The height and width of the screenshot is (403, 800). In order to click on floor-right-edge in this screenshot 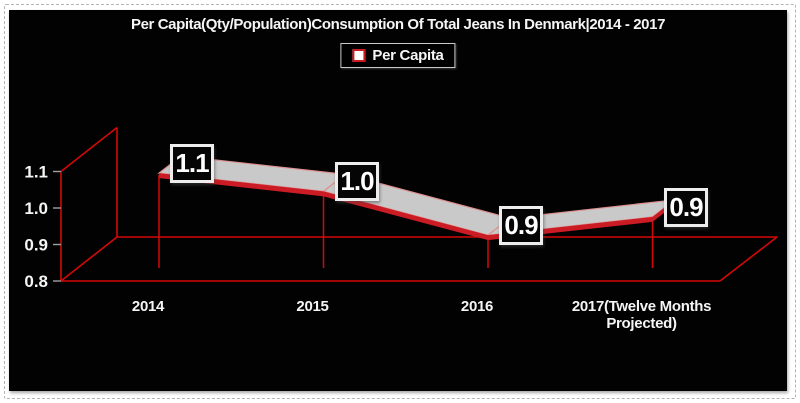, I will do `click(748, 259)`.